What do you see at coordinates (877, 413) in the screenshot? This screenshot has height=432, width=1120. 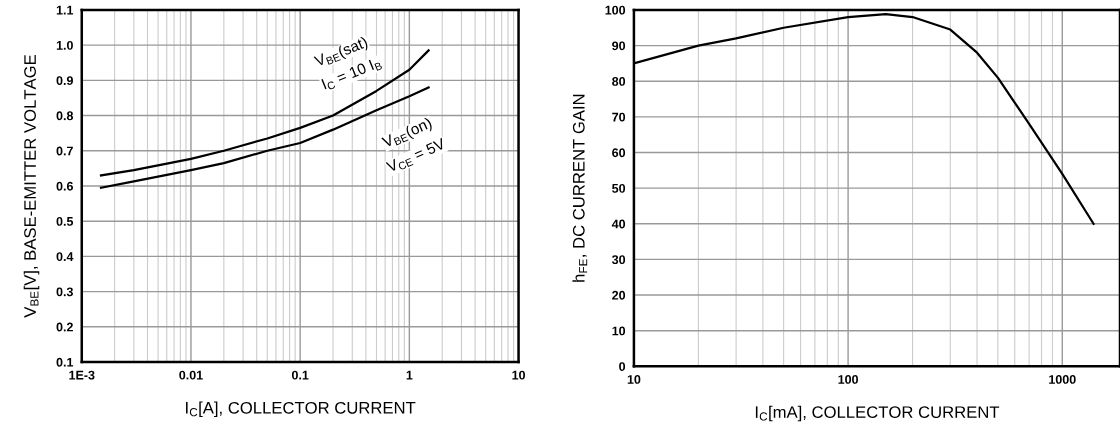 I see `x-axis-title: I$_{C}$[mA], COLLECTOR CURRENT` at bounding box center [877, 413].